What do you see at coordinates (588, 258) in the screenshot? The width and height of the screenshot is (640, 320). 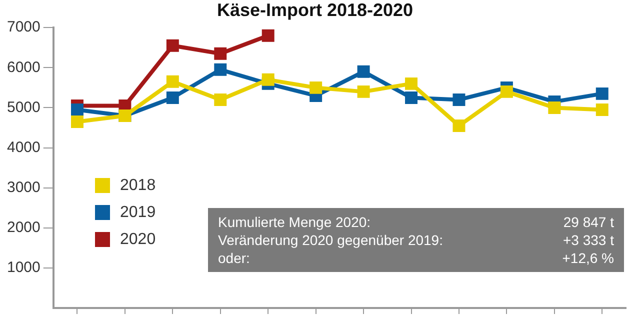 I see `annotation: +12,6 %` at bounding box center [588, 258].